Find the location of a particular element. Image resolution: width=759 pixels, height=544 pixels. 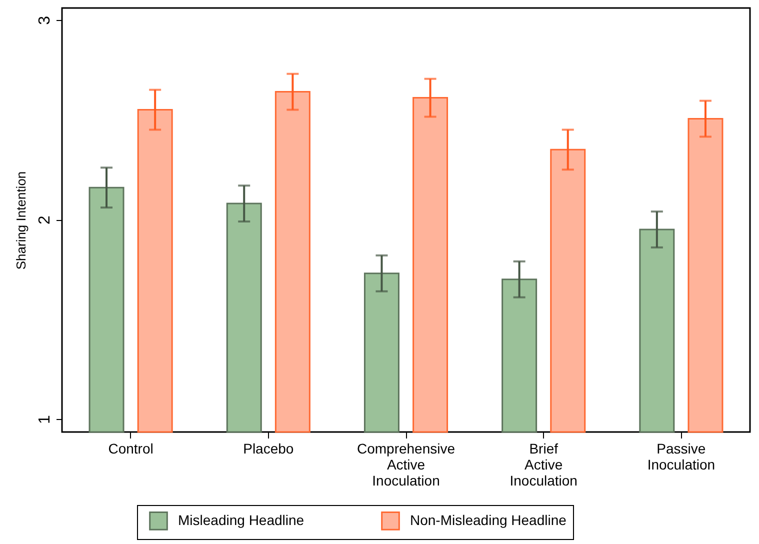

legend-label: Non-Misleading Headline is located at coordinates (488, 520).